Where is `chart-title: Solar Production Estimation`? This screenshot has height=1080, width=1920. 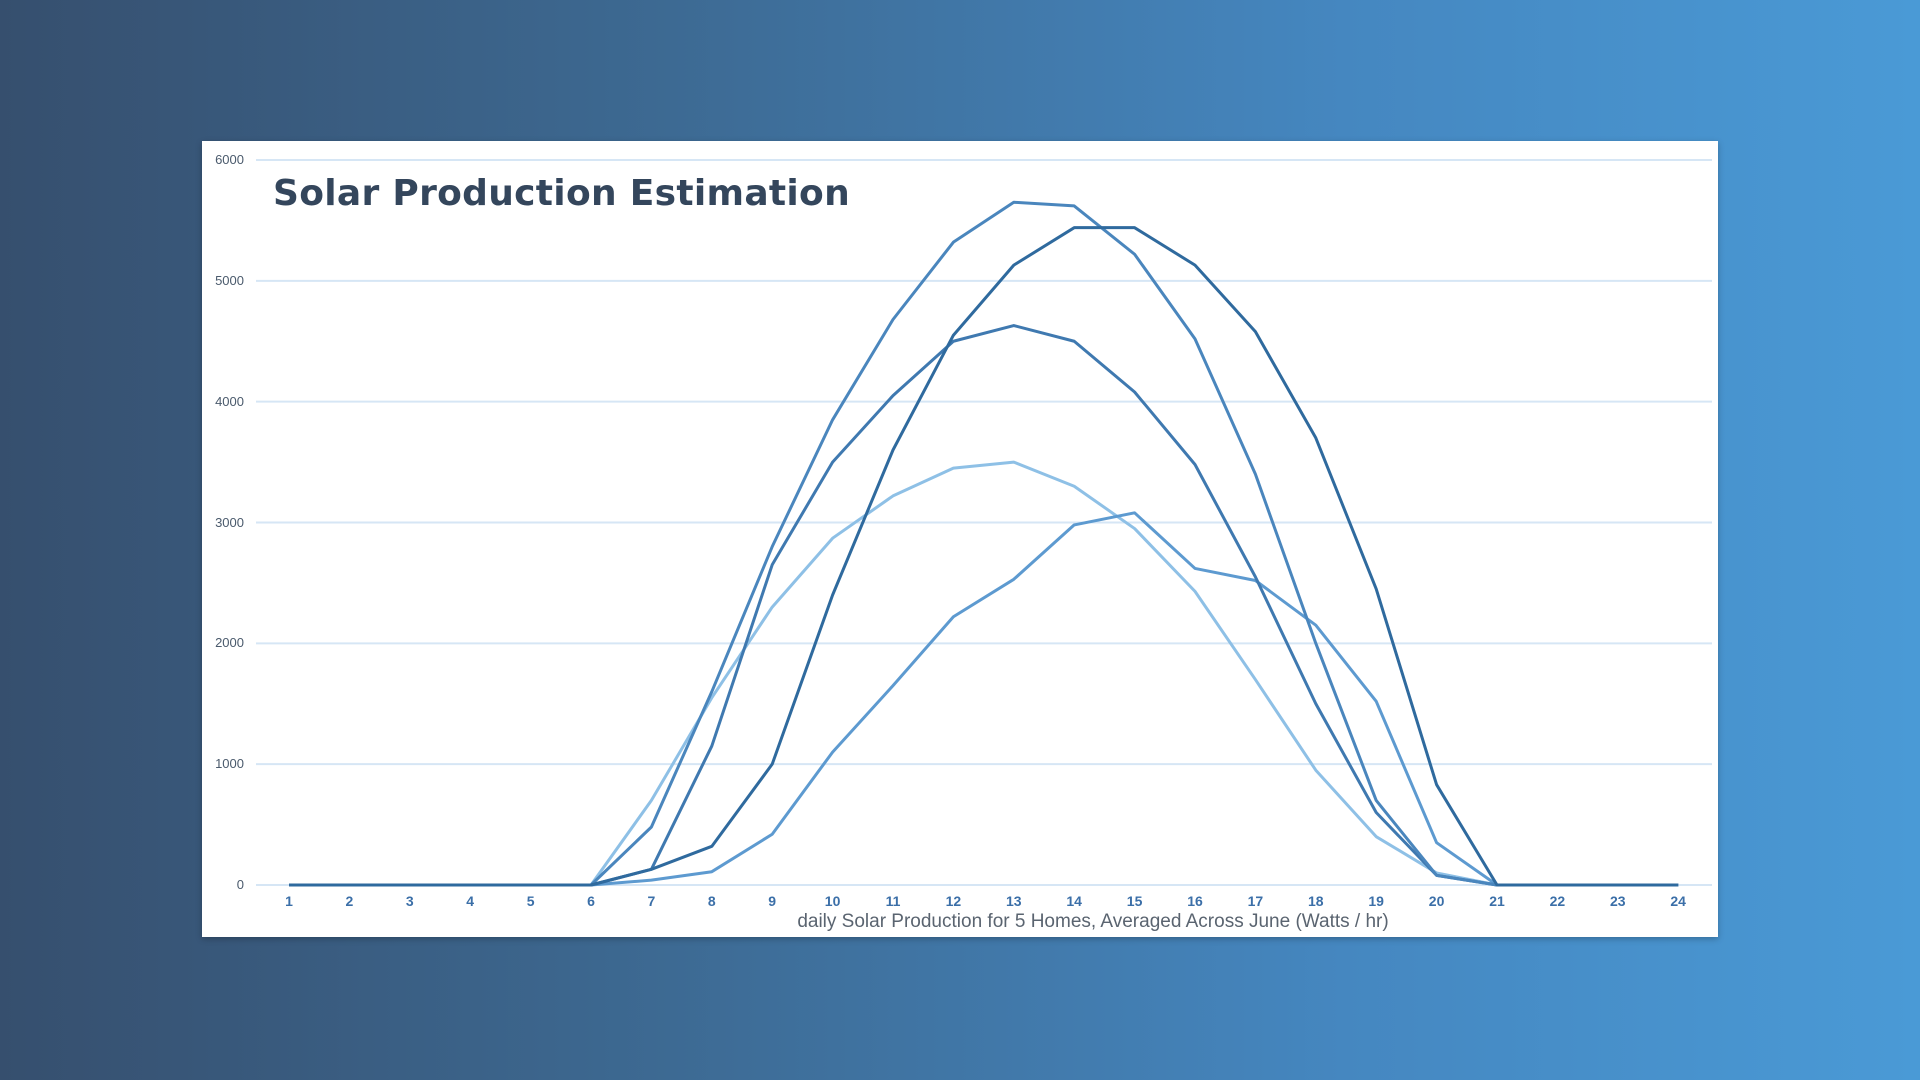
chart-title: Solar Production Estimation is located at coordinates (562, 193).